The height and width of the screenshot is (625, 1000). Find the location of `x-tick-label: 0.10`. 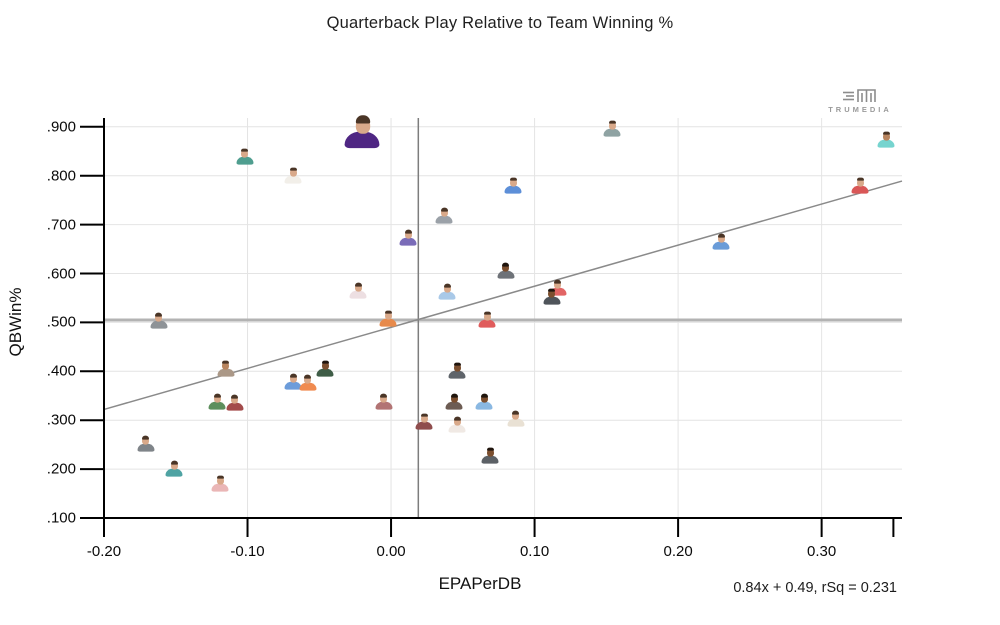

x-tick-label: 0.10 is located at coordinates (534, 551).